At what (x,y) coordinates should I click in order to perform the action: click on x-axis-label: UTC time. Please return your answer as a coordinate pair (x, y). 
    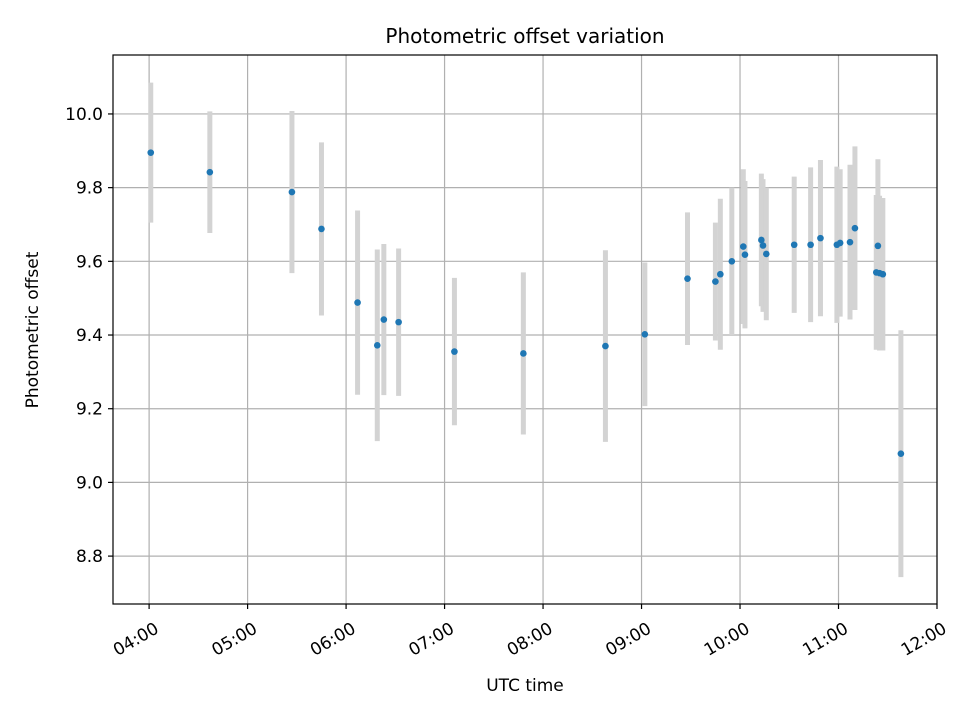
    Looking at the image, I should click on (525, 686).